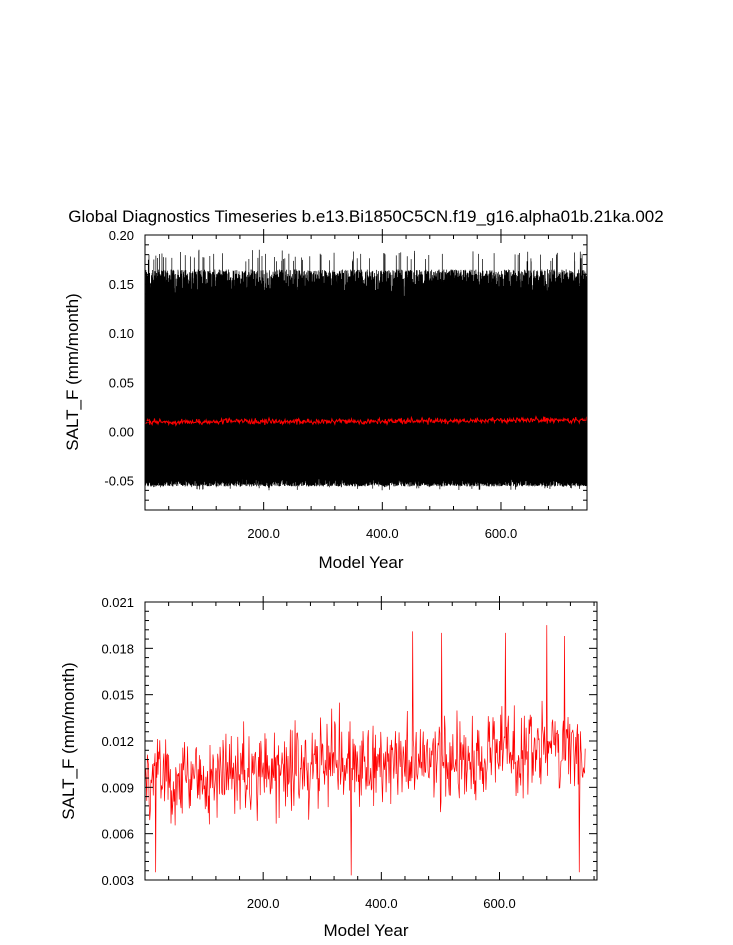  I want to click on y-tick-label: 0.015, so click(117, 695).